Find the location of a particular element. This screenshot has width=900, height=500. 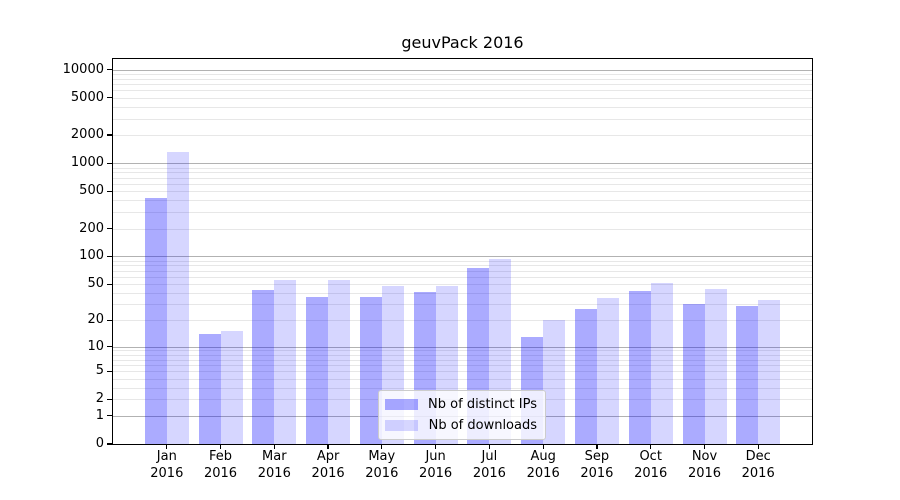

legend-item-distinct-ips: Nb of distinct IPs is located at coordinates (461, 404).